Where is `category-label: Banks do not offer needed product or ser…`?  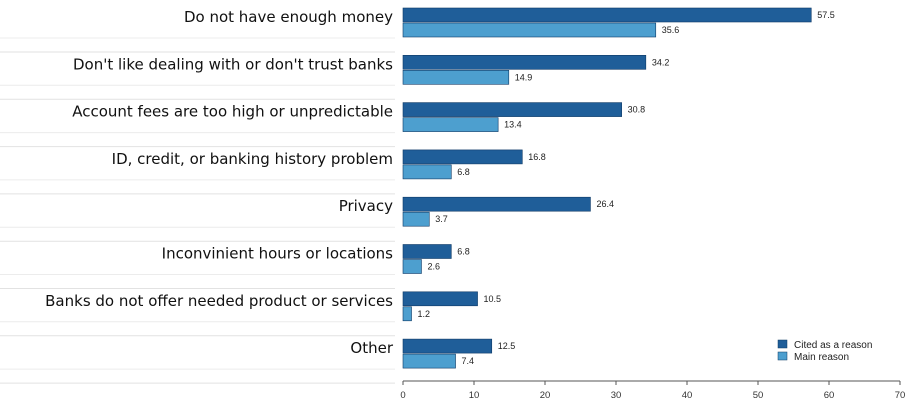
category-label: Banks do not offer needed product or ser… is located at coordinates (219, 301).